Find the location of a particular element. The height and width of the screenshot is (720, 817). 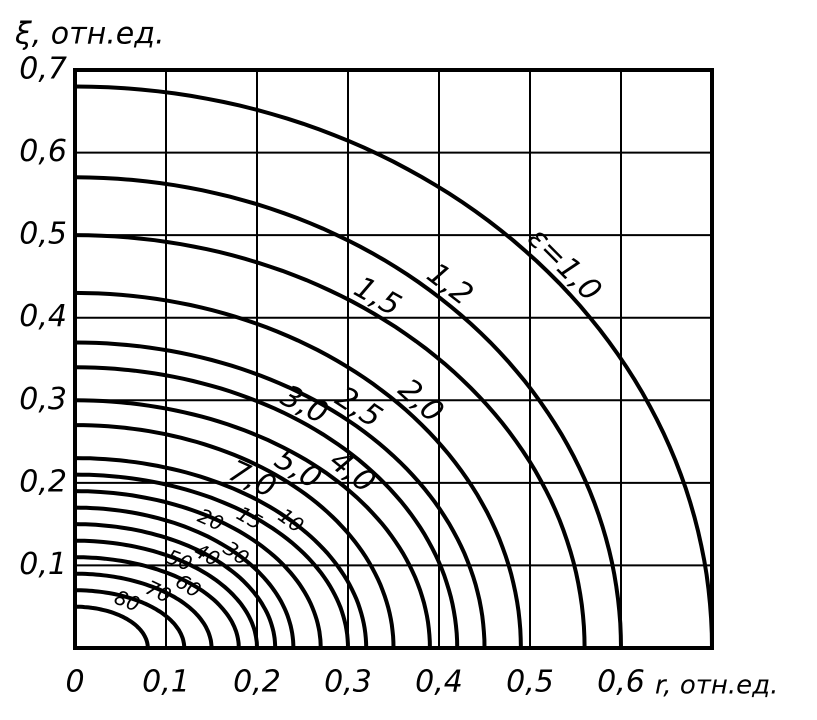

curve-label: 1,2 is located at coordinates (449, 284).